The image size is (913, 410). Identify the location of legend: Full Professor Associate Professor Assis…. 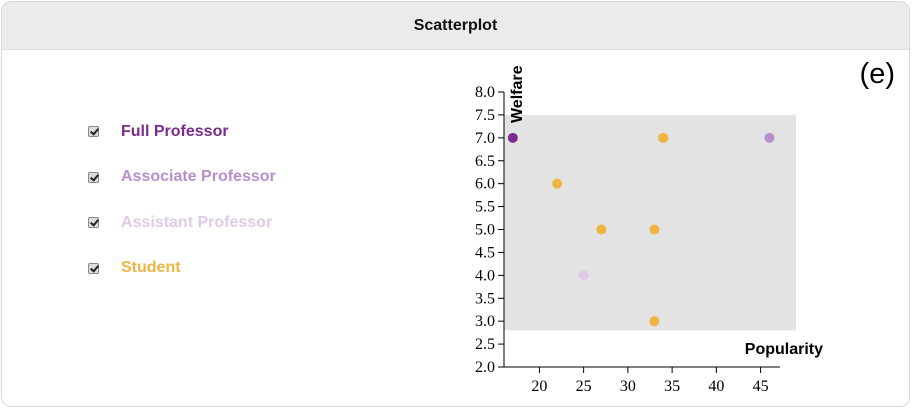
(238, 211).